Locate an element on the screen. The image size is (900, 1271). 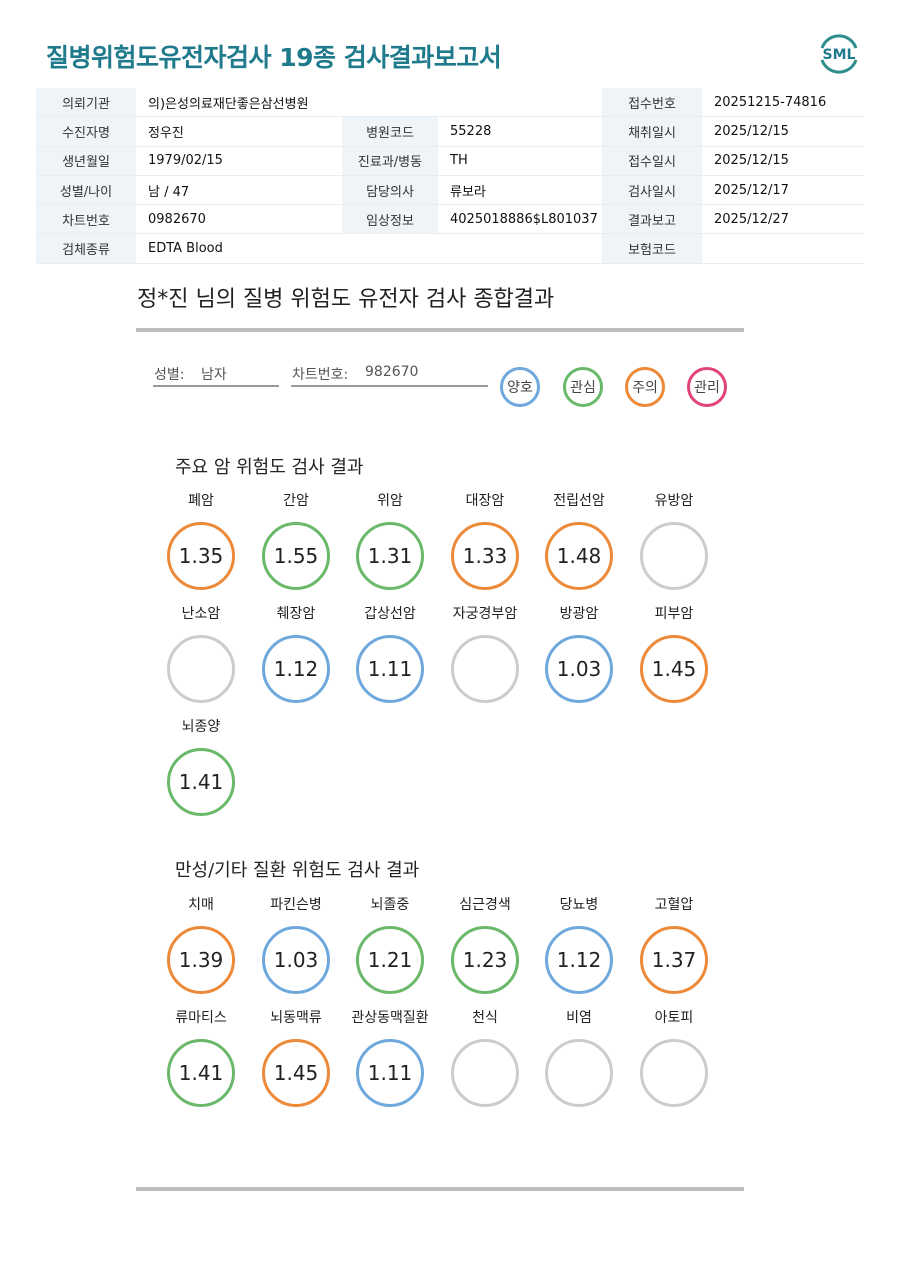
risk-item: 폐암 1.35 is located at coordinates (201, 540).